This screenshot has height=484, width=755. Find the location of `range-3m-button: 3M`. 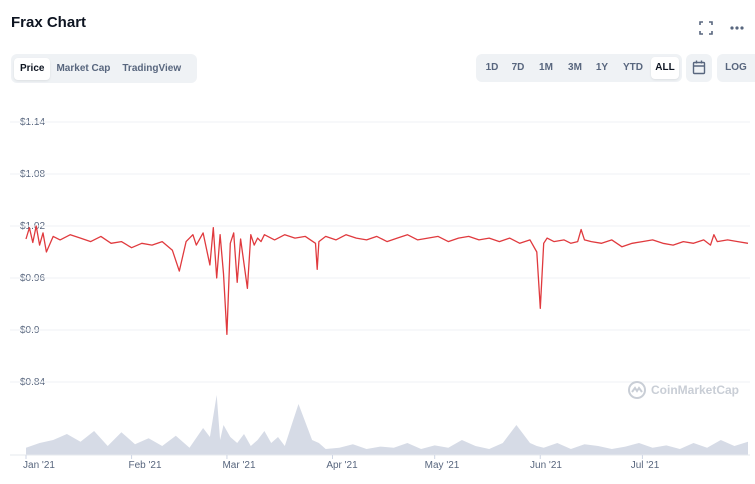

range-3m-button: 3M is located at coordinates (575, 67).